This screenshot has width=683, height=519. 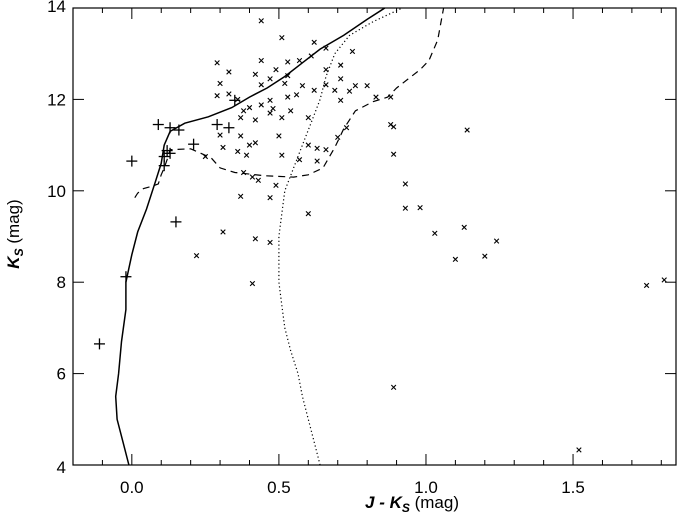 What do you see at coordinates (434, 502) in the screenshot?
I see `x-axis-unit: (mag)` at bounding box center [434, 502].